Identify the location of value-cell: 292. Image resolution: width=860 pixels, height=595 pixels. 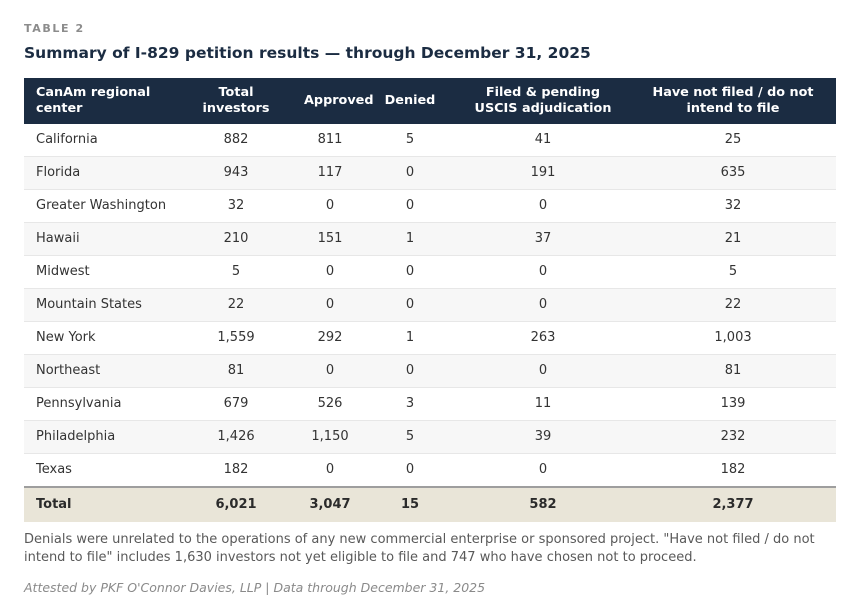
(330, 337).